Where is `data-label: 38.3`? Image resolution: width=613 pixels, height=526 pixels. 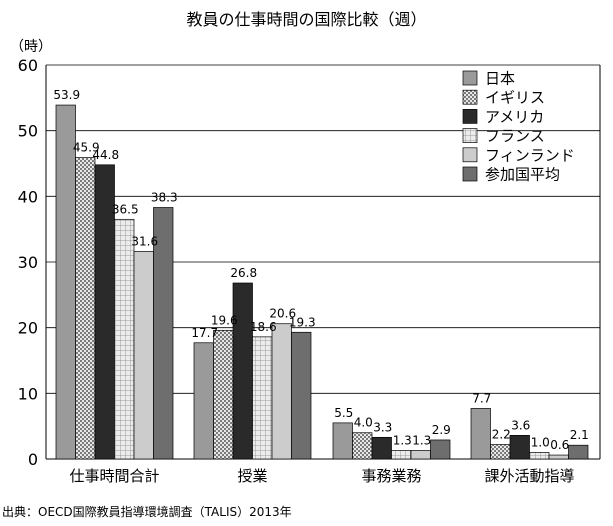 data-label: 38.3 is located at coordinates (164, 197).